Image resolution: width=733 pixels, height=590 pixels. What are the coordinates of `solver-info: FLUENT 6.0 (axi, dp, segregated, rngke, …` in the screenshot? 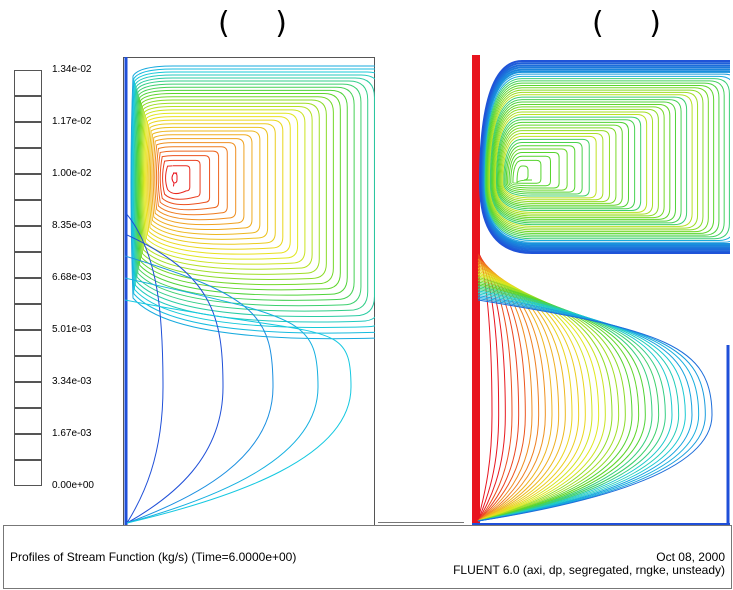 It's located at (589, 570).